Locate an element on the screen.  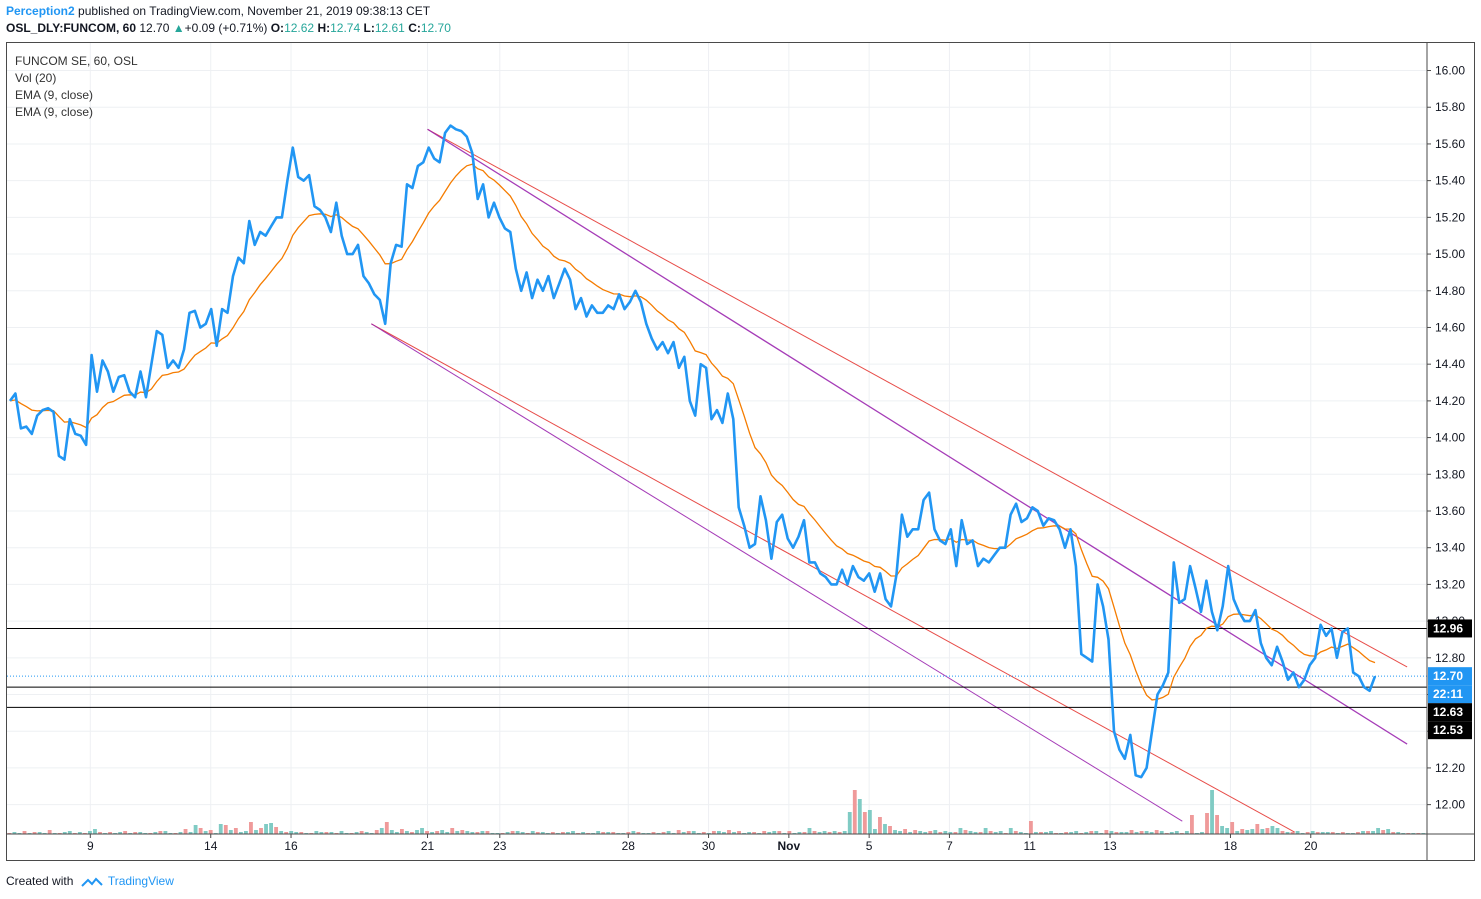
price-axis-label: 15.80 is located at coordinates (1450, 107).